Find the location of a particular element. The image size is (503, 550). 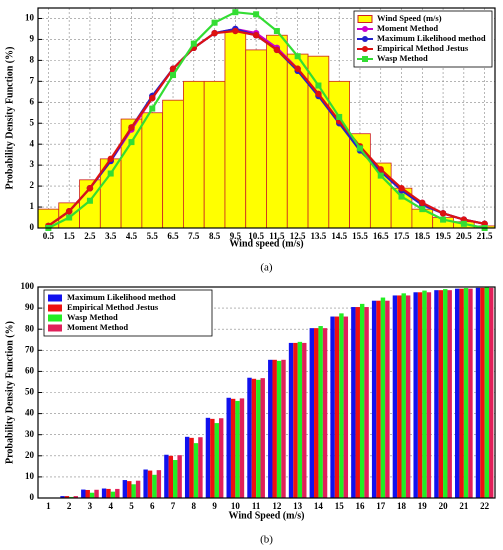

y-tick-label: 90 is located at coordinates (30, 307).